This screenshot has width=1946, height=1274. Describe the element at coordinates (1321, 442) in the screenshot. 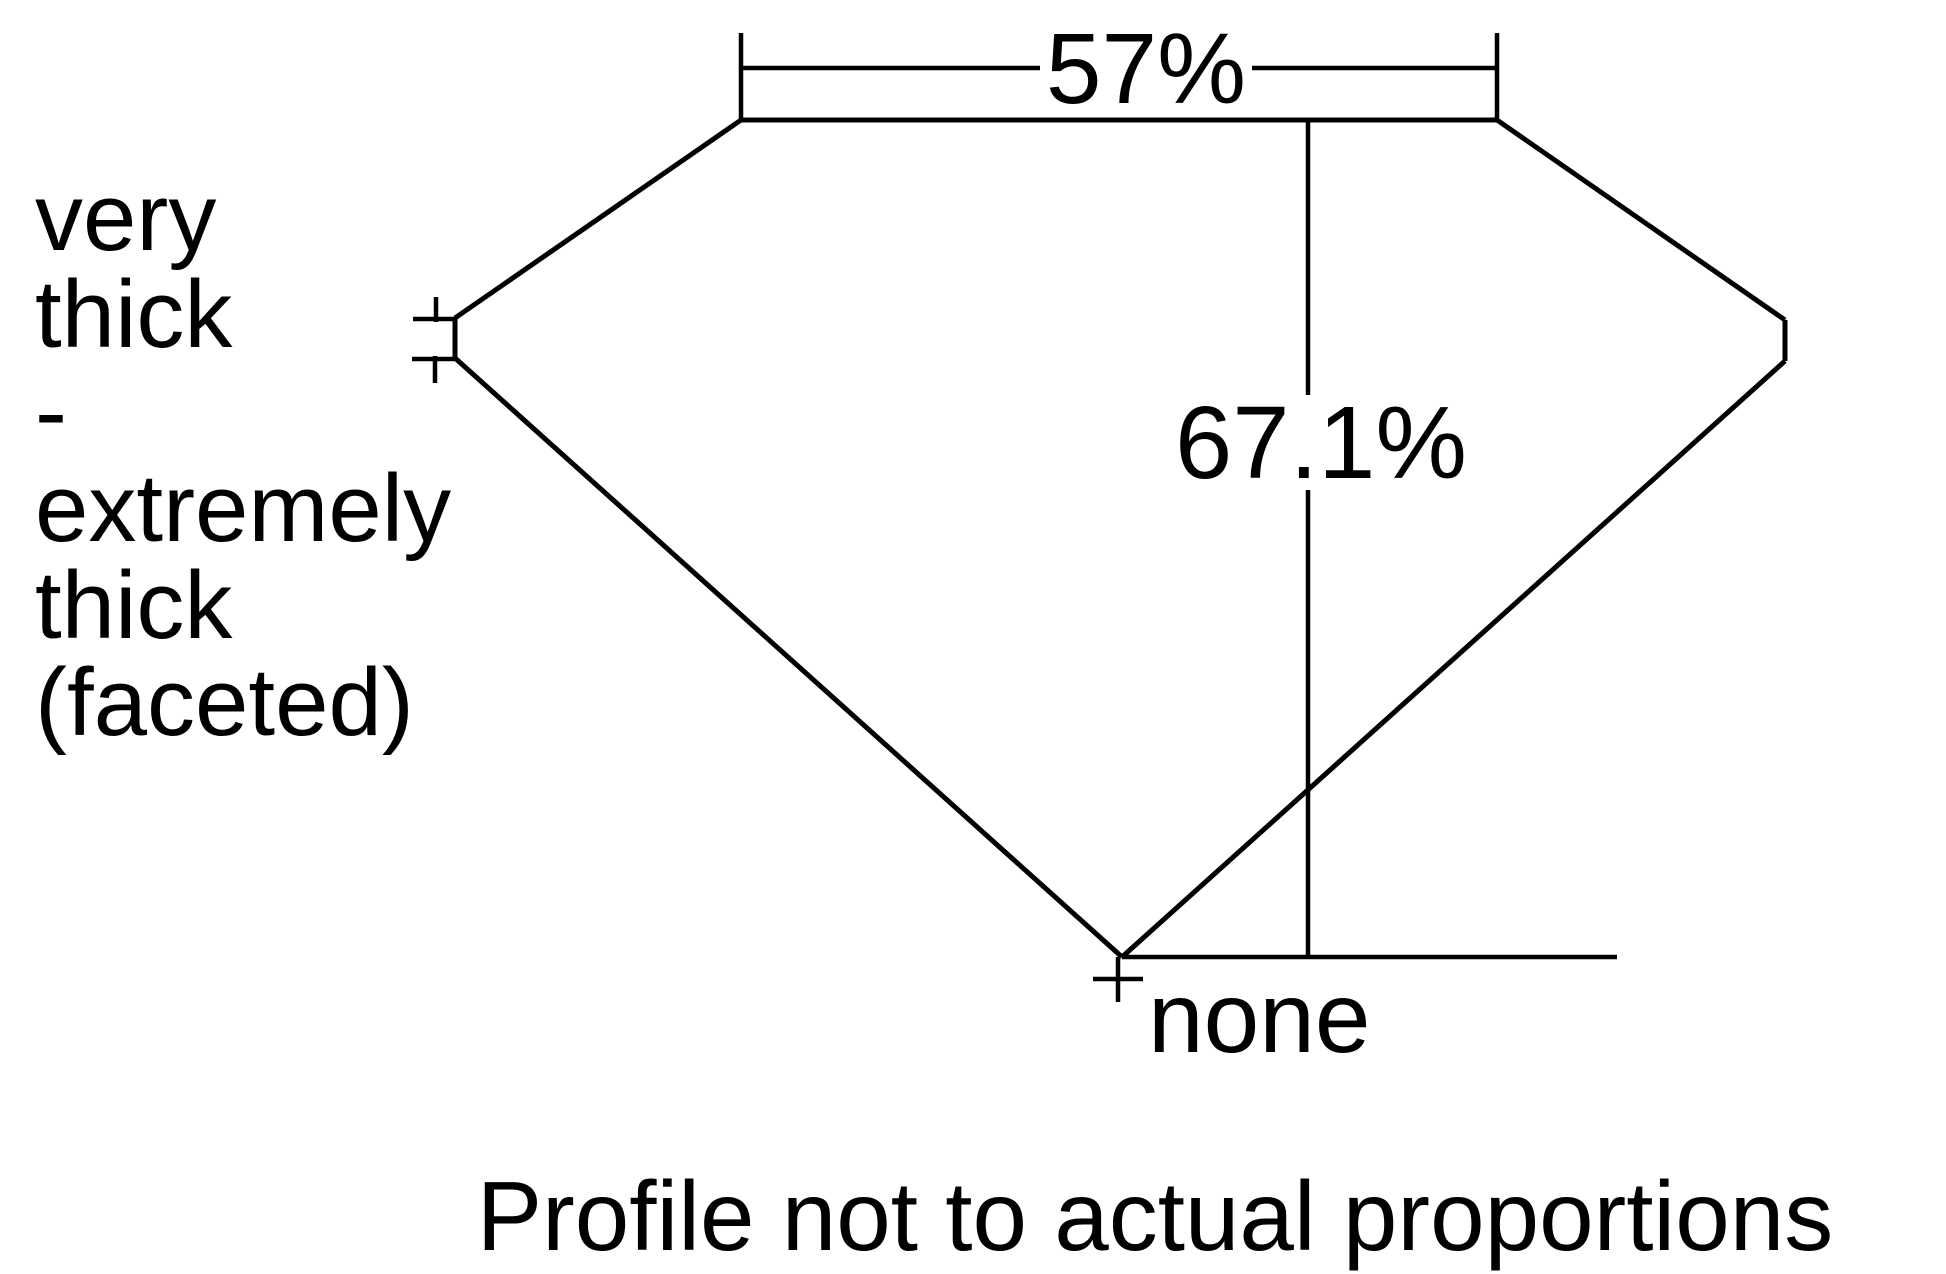

I see `depth-percentage-label: 67.1%` at that location.